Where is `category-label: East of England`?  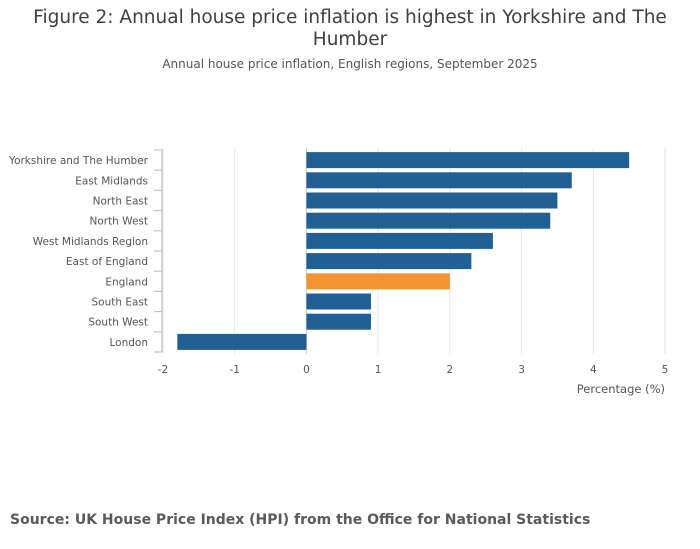 category-label: East of England is located at coordinates (107, 262).